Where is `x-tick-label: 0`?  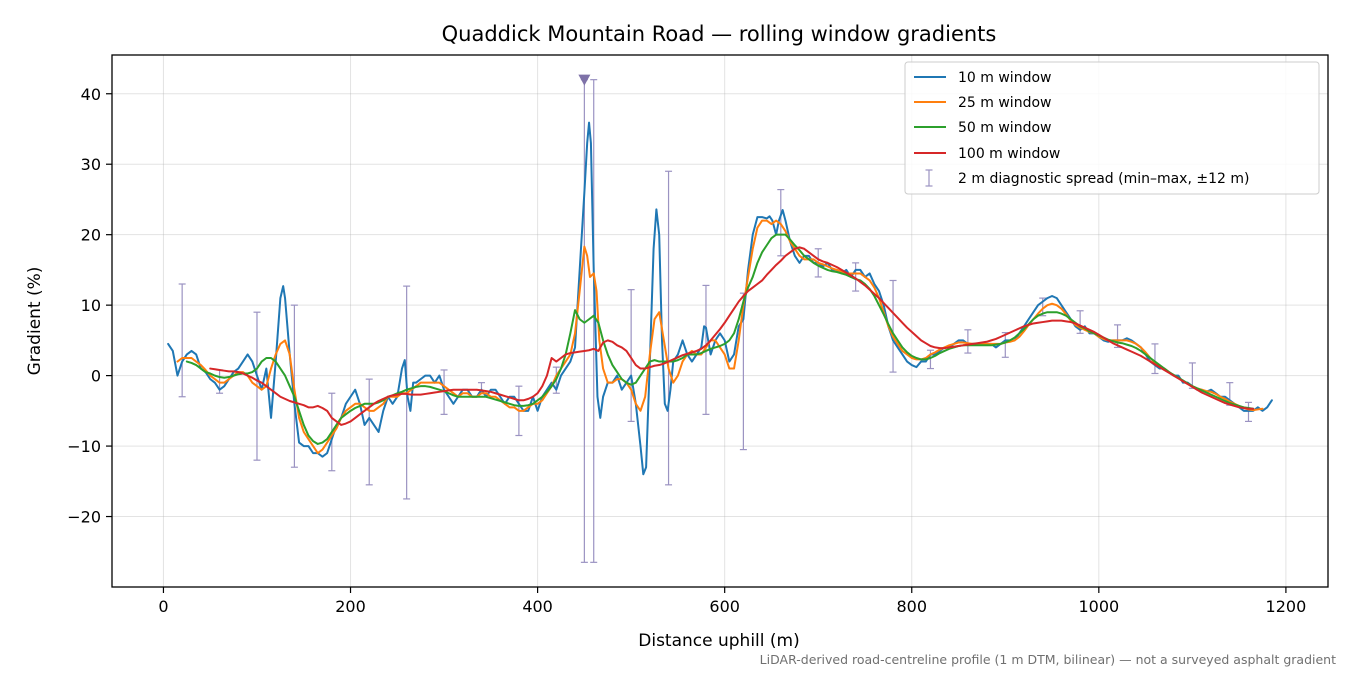 x-tick-label: 0 is located at coordinates (163, 606).